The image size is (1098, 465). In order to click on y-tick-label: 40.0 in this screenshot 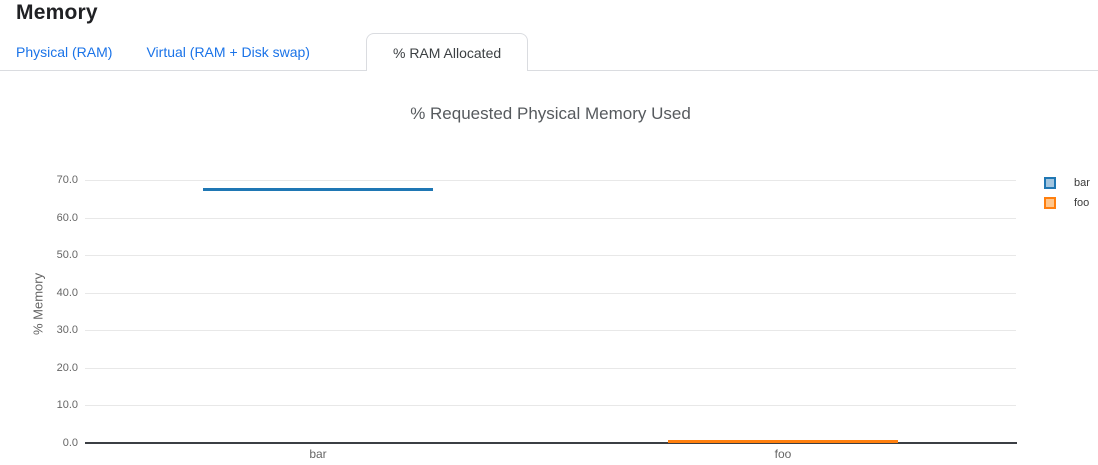, I will do `click(67, 293)`.